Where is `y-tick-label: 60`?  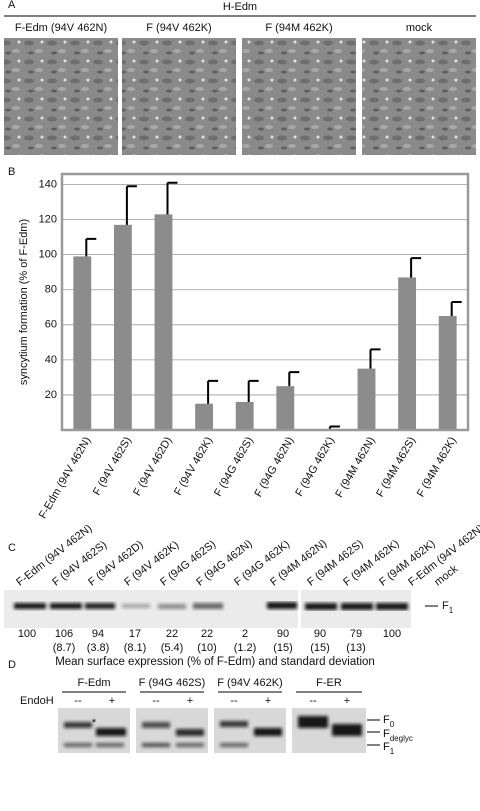 y-tick-label: 60 is located at coordinates (51, 325).